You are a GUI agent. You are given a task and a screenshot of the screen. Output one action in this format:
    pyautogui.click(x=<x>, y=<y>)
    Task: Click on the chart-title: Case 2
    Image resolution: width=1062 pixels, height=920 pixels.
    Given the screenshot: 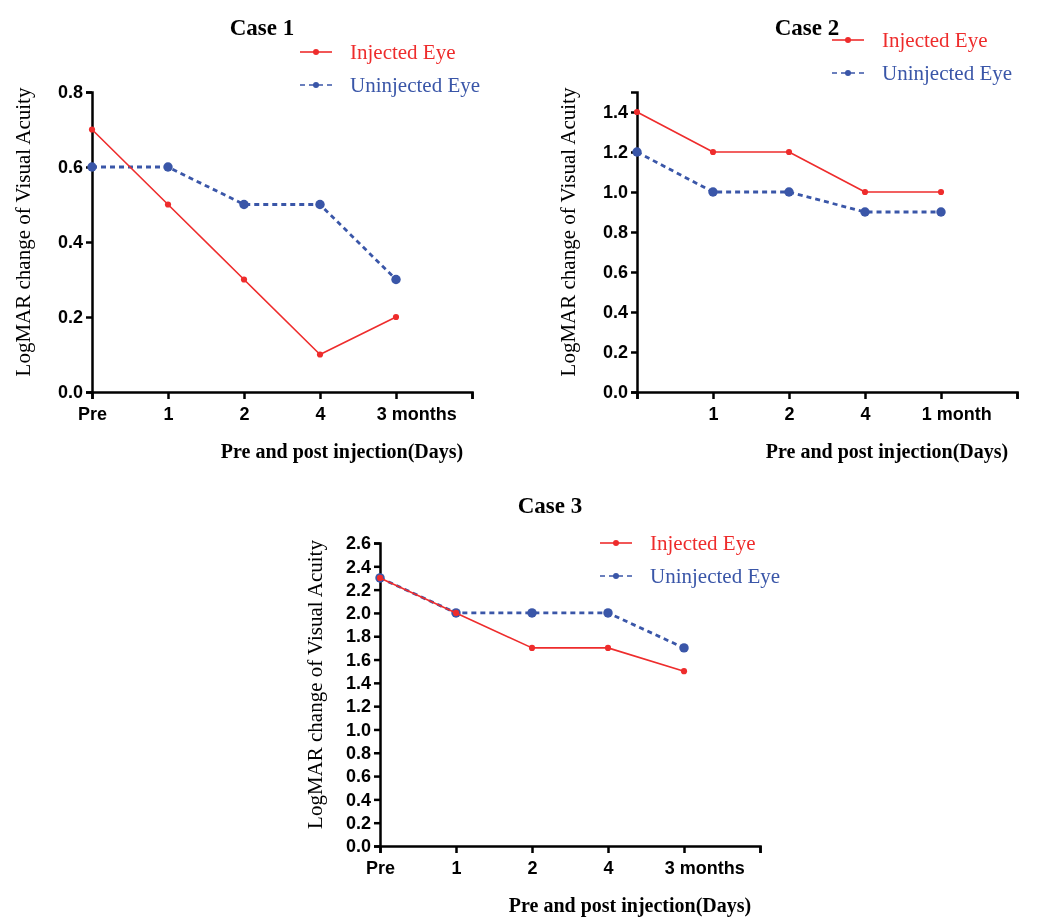 What is the action you would take?
    pyautogui.click(x=807, y=27)
    